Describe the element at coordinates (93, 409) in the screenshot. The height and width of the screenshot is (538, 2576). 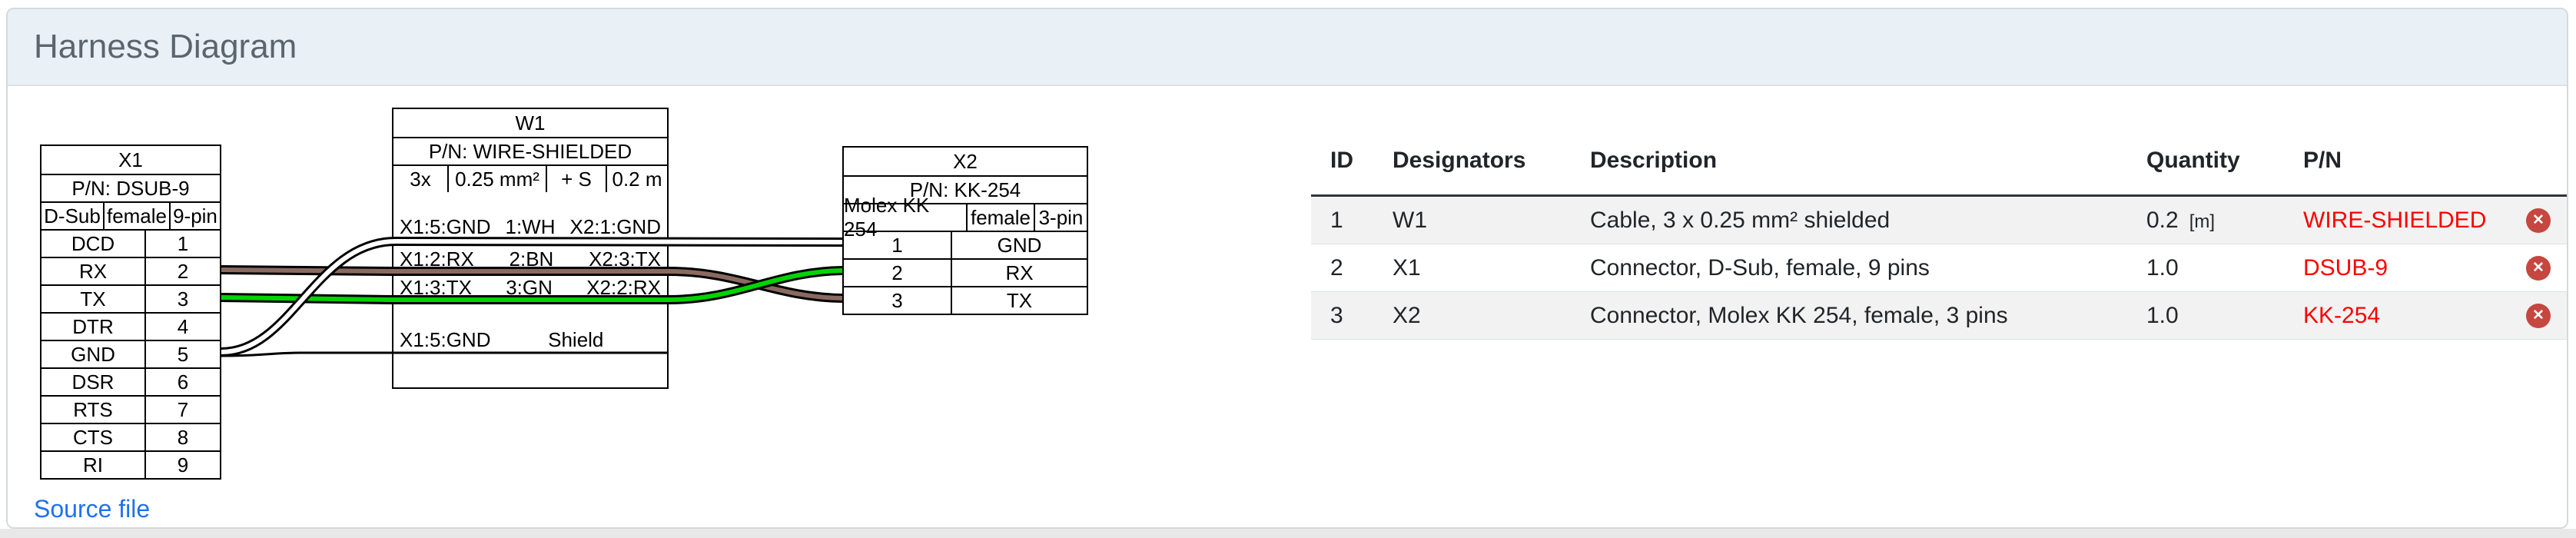
I see `x1-pin-name: RTS` at that location.